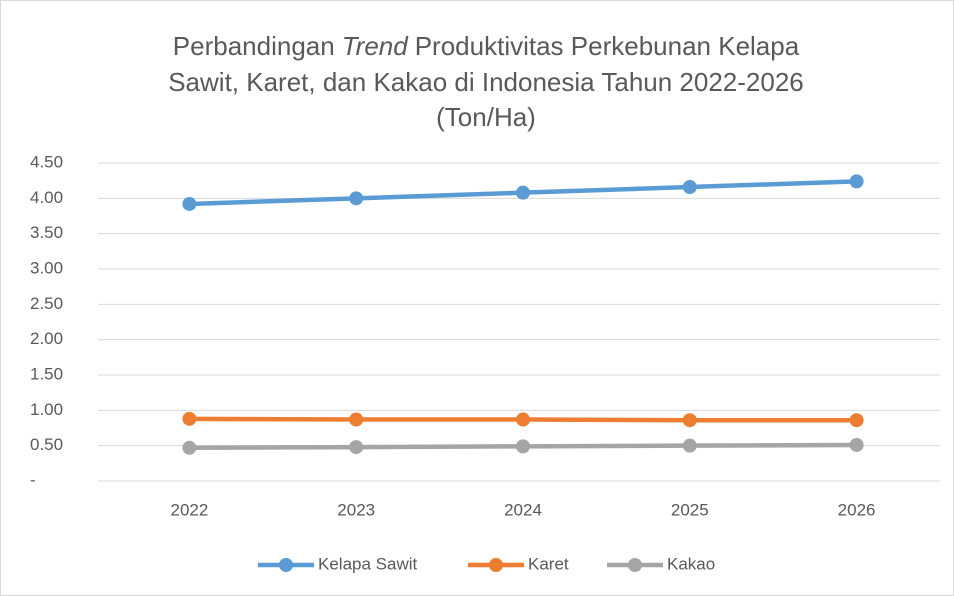  I want to click on x-tick-label: 2026, so click(857, 509).